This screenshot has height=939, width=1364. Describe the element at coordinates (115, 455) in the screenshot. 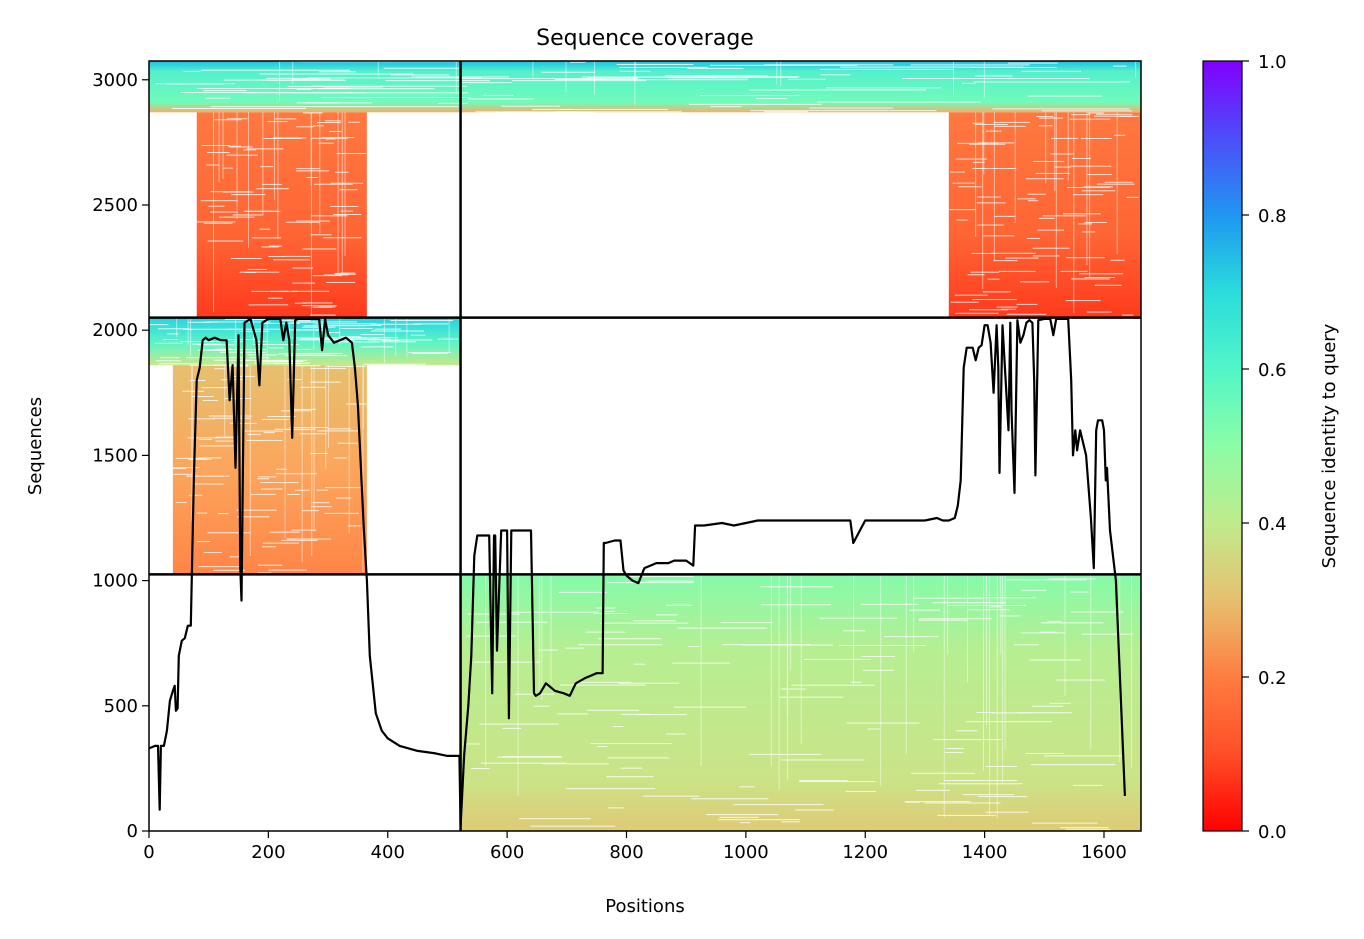

I see `y-tick-label: 1500` at that location.